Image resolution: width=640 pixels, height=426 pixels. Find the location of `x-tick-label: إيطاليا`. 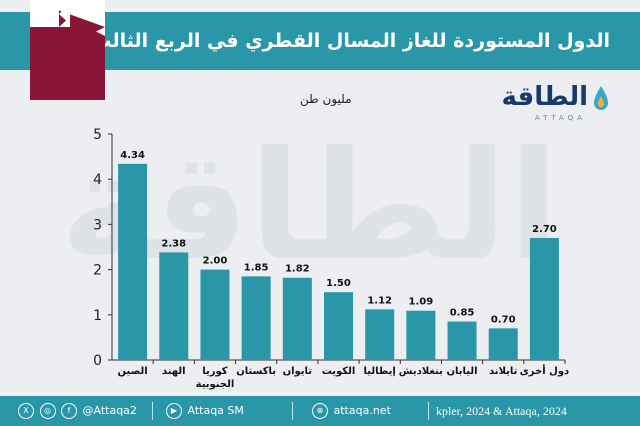

x-tick-label: إيطاليا is located at coordinates (380, 371).